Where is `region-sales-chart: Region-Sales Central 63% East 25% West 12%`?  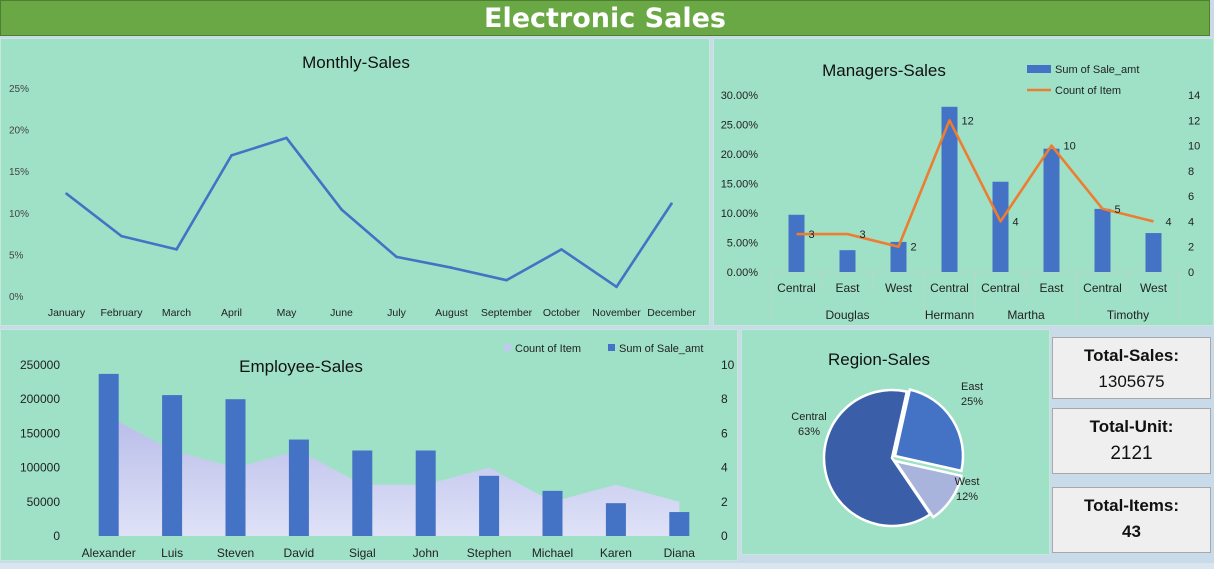
region-sales-chart: Region-Sales Central 63% East 25% West 12% is located at coordinates (887, 439).